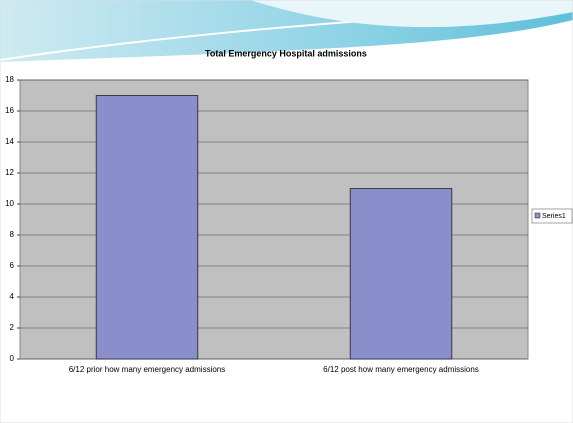 Image resolution: width=573 pixels, height=423 pixels. Describe the element at coordinates (12, 296) in the screenshot. I see `y-tick-label: 4` at that location.